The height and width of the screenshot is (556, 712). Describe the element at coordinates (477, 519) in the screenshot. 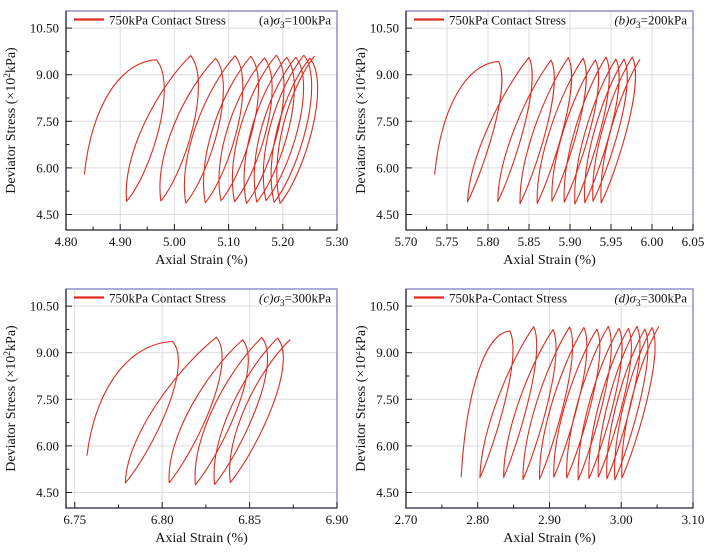

I see `x-tick-label: 2.80` at that location.